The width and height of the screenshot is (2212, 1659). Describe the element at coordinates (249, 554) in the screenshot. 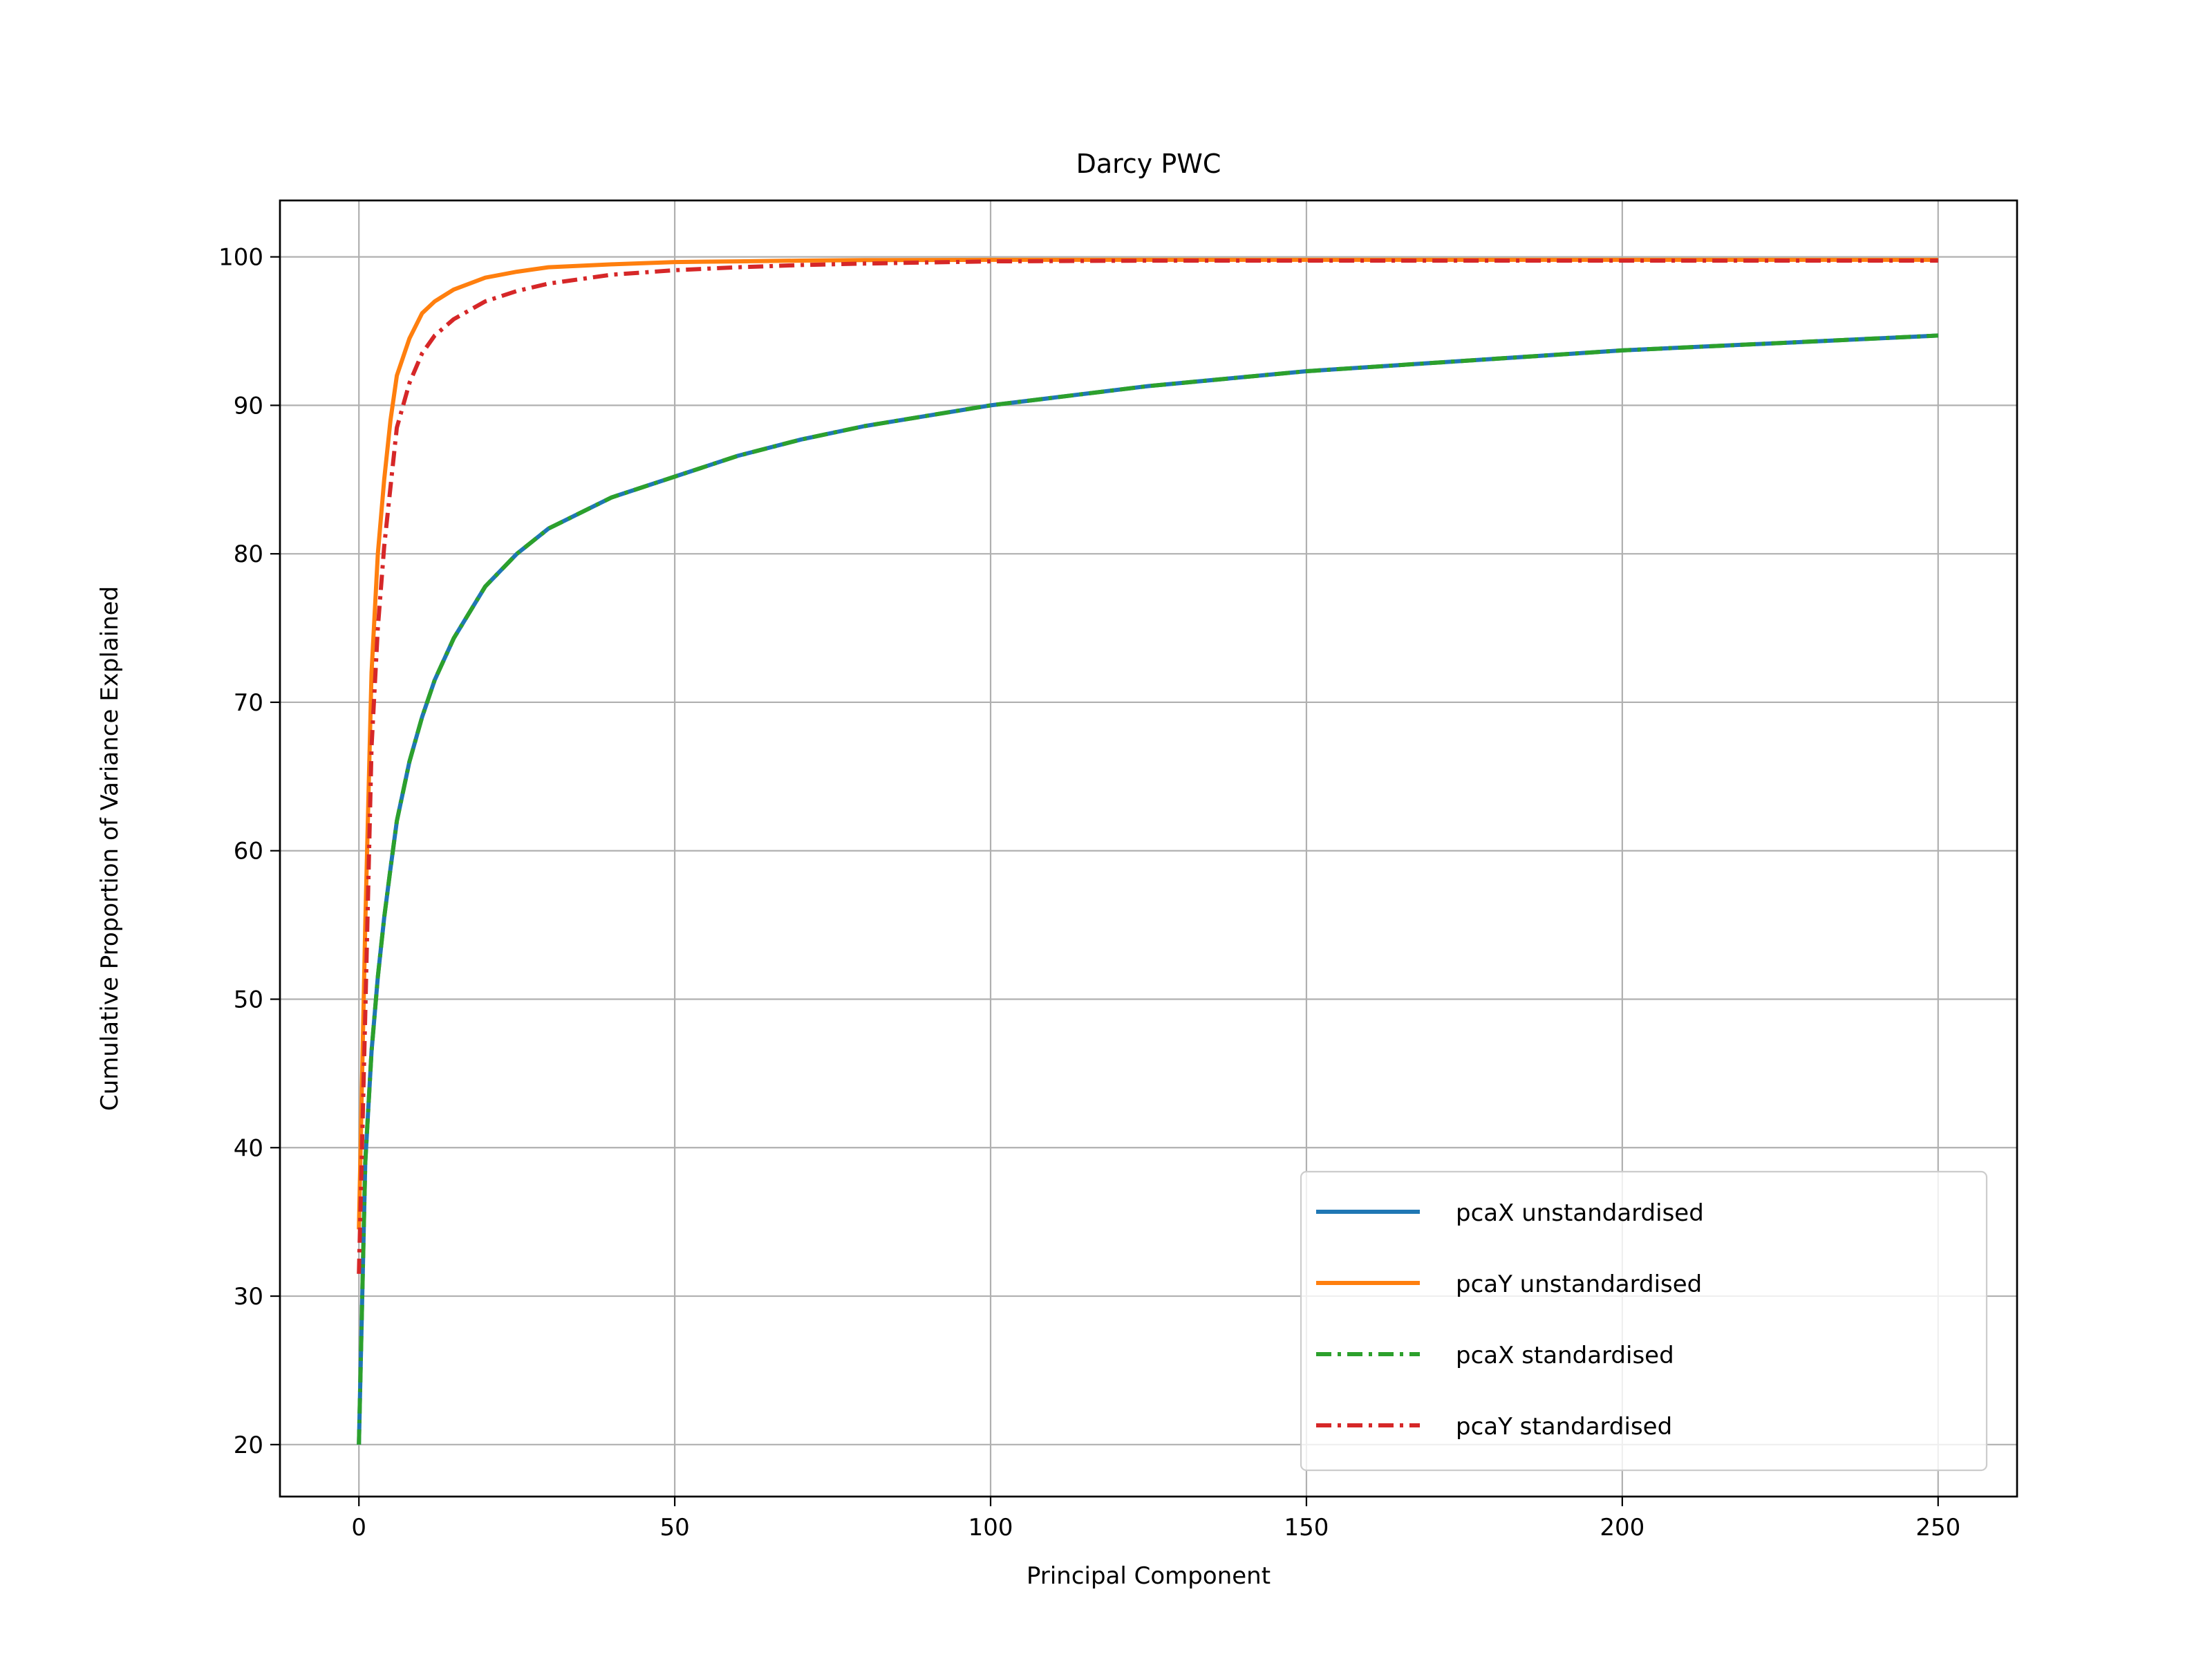

I see `y-tick-label: 80` at that location.